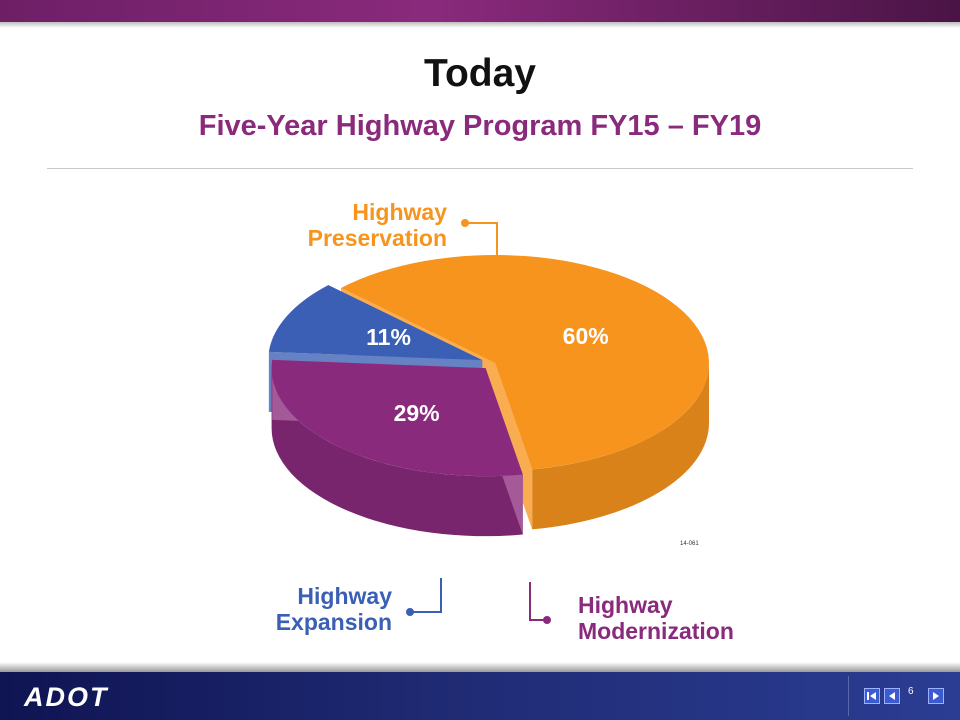 The width and height of the screenshot is (960, 720). What do you see at coordinates (911, 691) in the screenshot?
I see `page-number: 6` at bounding box center [911, 691].